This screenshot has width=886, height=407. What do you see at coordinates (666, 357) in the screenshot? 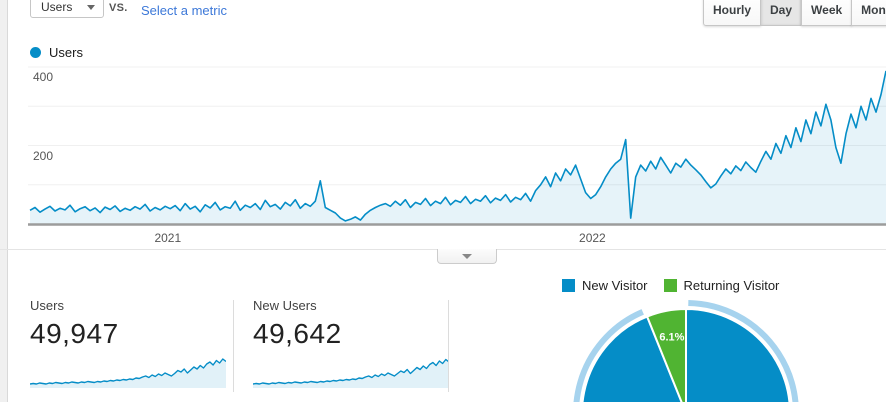
I see `pie-slice-returning-visitor` at bounding box center [666, 357].